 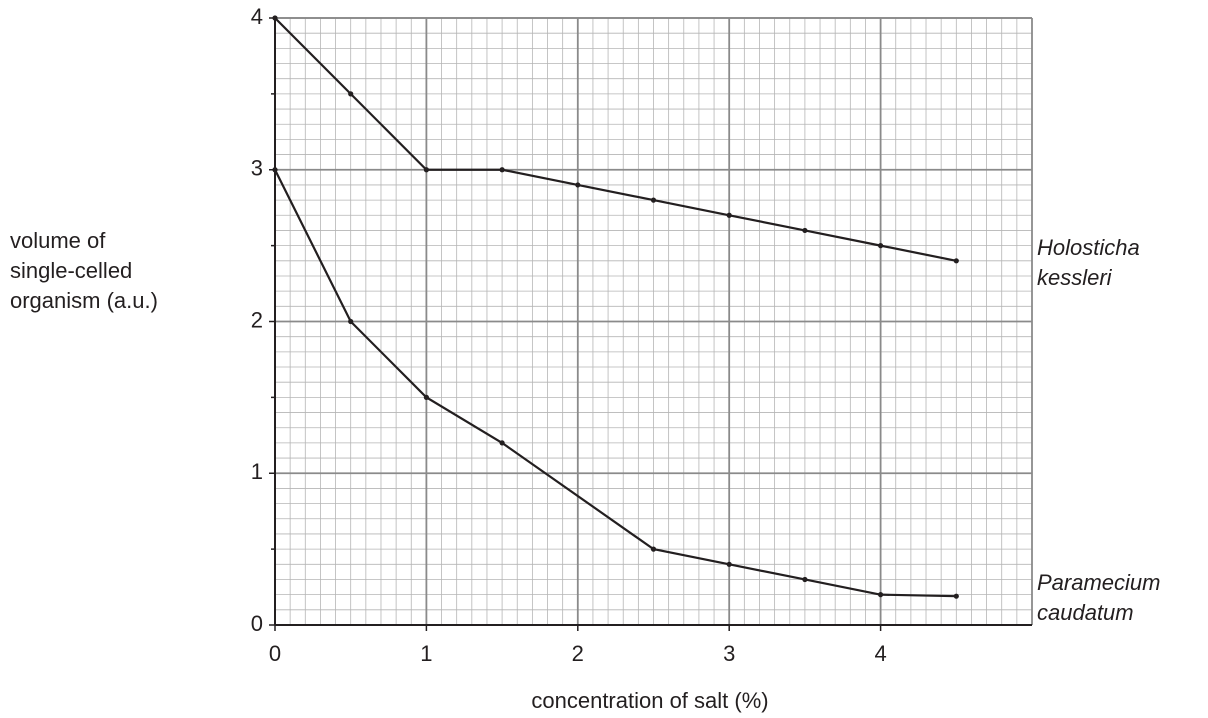 What do you see at coordinates (71, 270) in the screenshot?
I see `y-axis-label: single-celled` at bounding box center [71, 270].